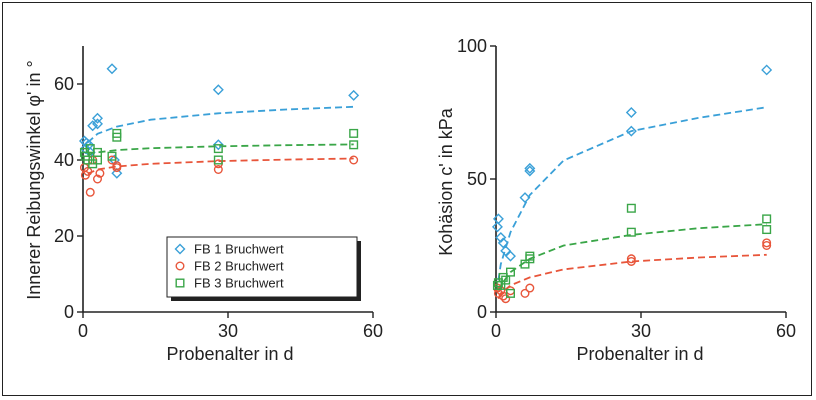  What do you see at coordinates (477, 179) in the screenshot?
I see `y-tick-label: 50` at bounding box center [477, 179].